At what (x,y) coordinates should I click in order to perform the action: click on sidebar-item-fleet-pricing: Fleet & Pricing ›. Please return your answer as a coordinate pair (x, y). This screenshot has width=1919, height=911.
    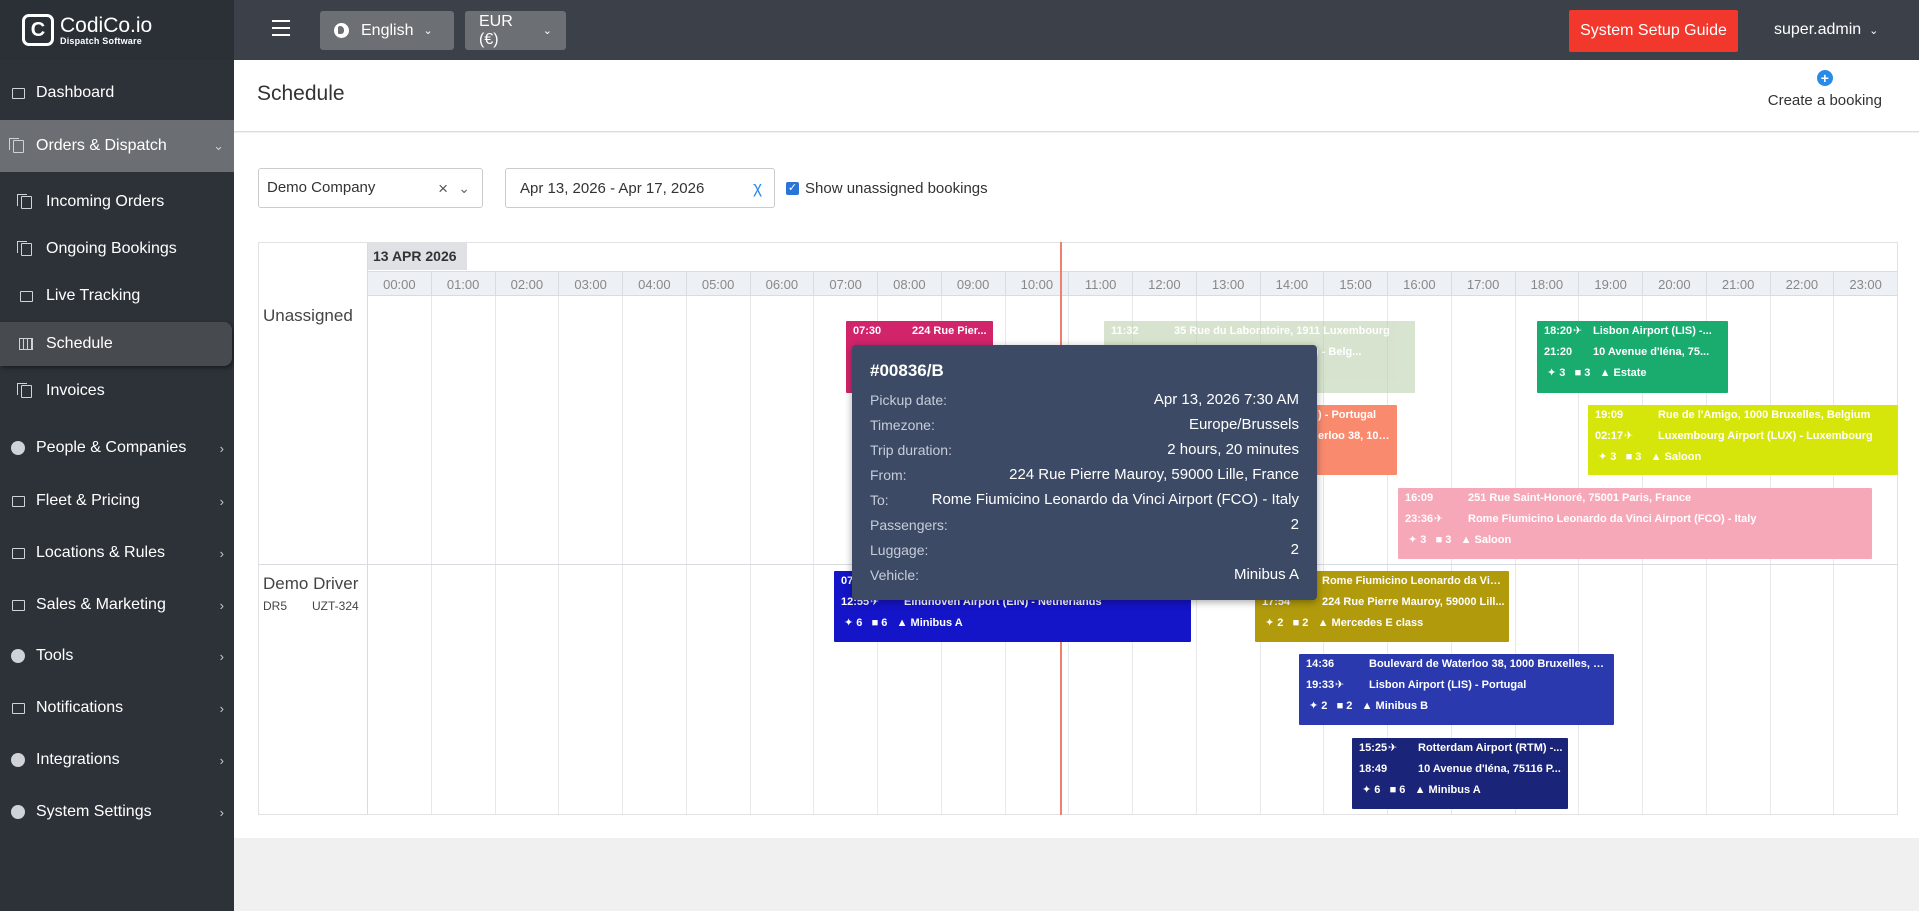
    Looking at the image, I should click on (117, 501).